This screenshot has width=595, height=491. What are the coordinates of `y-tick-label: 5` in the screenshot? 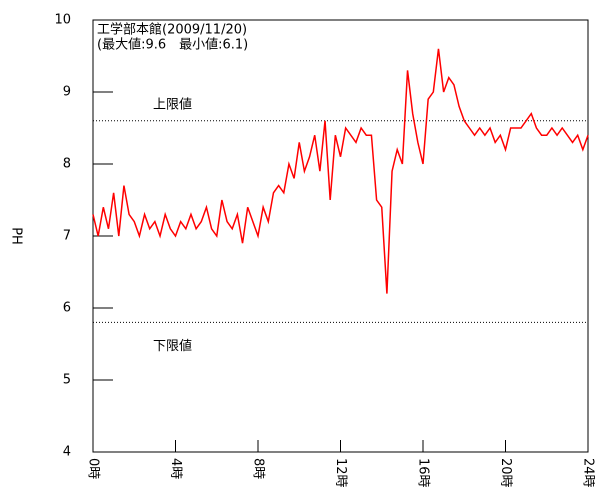 It's located at (67, 380).